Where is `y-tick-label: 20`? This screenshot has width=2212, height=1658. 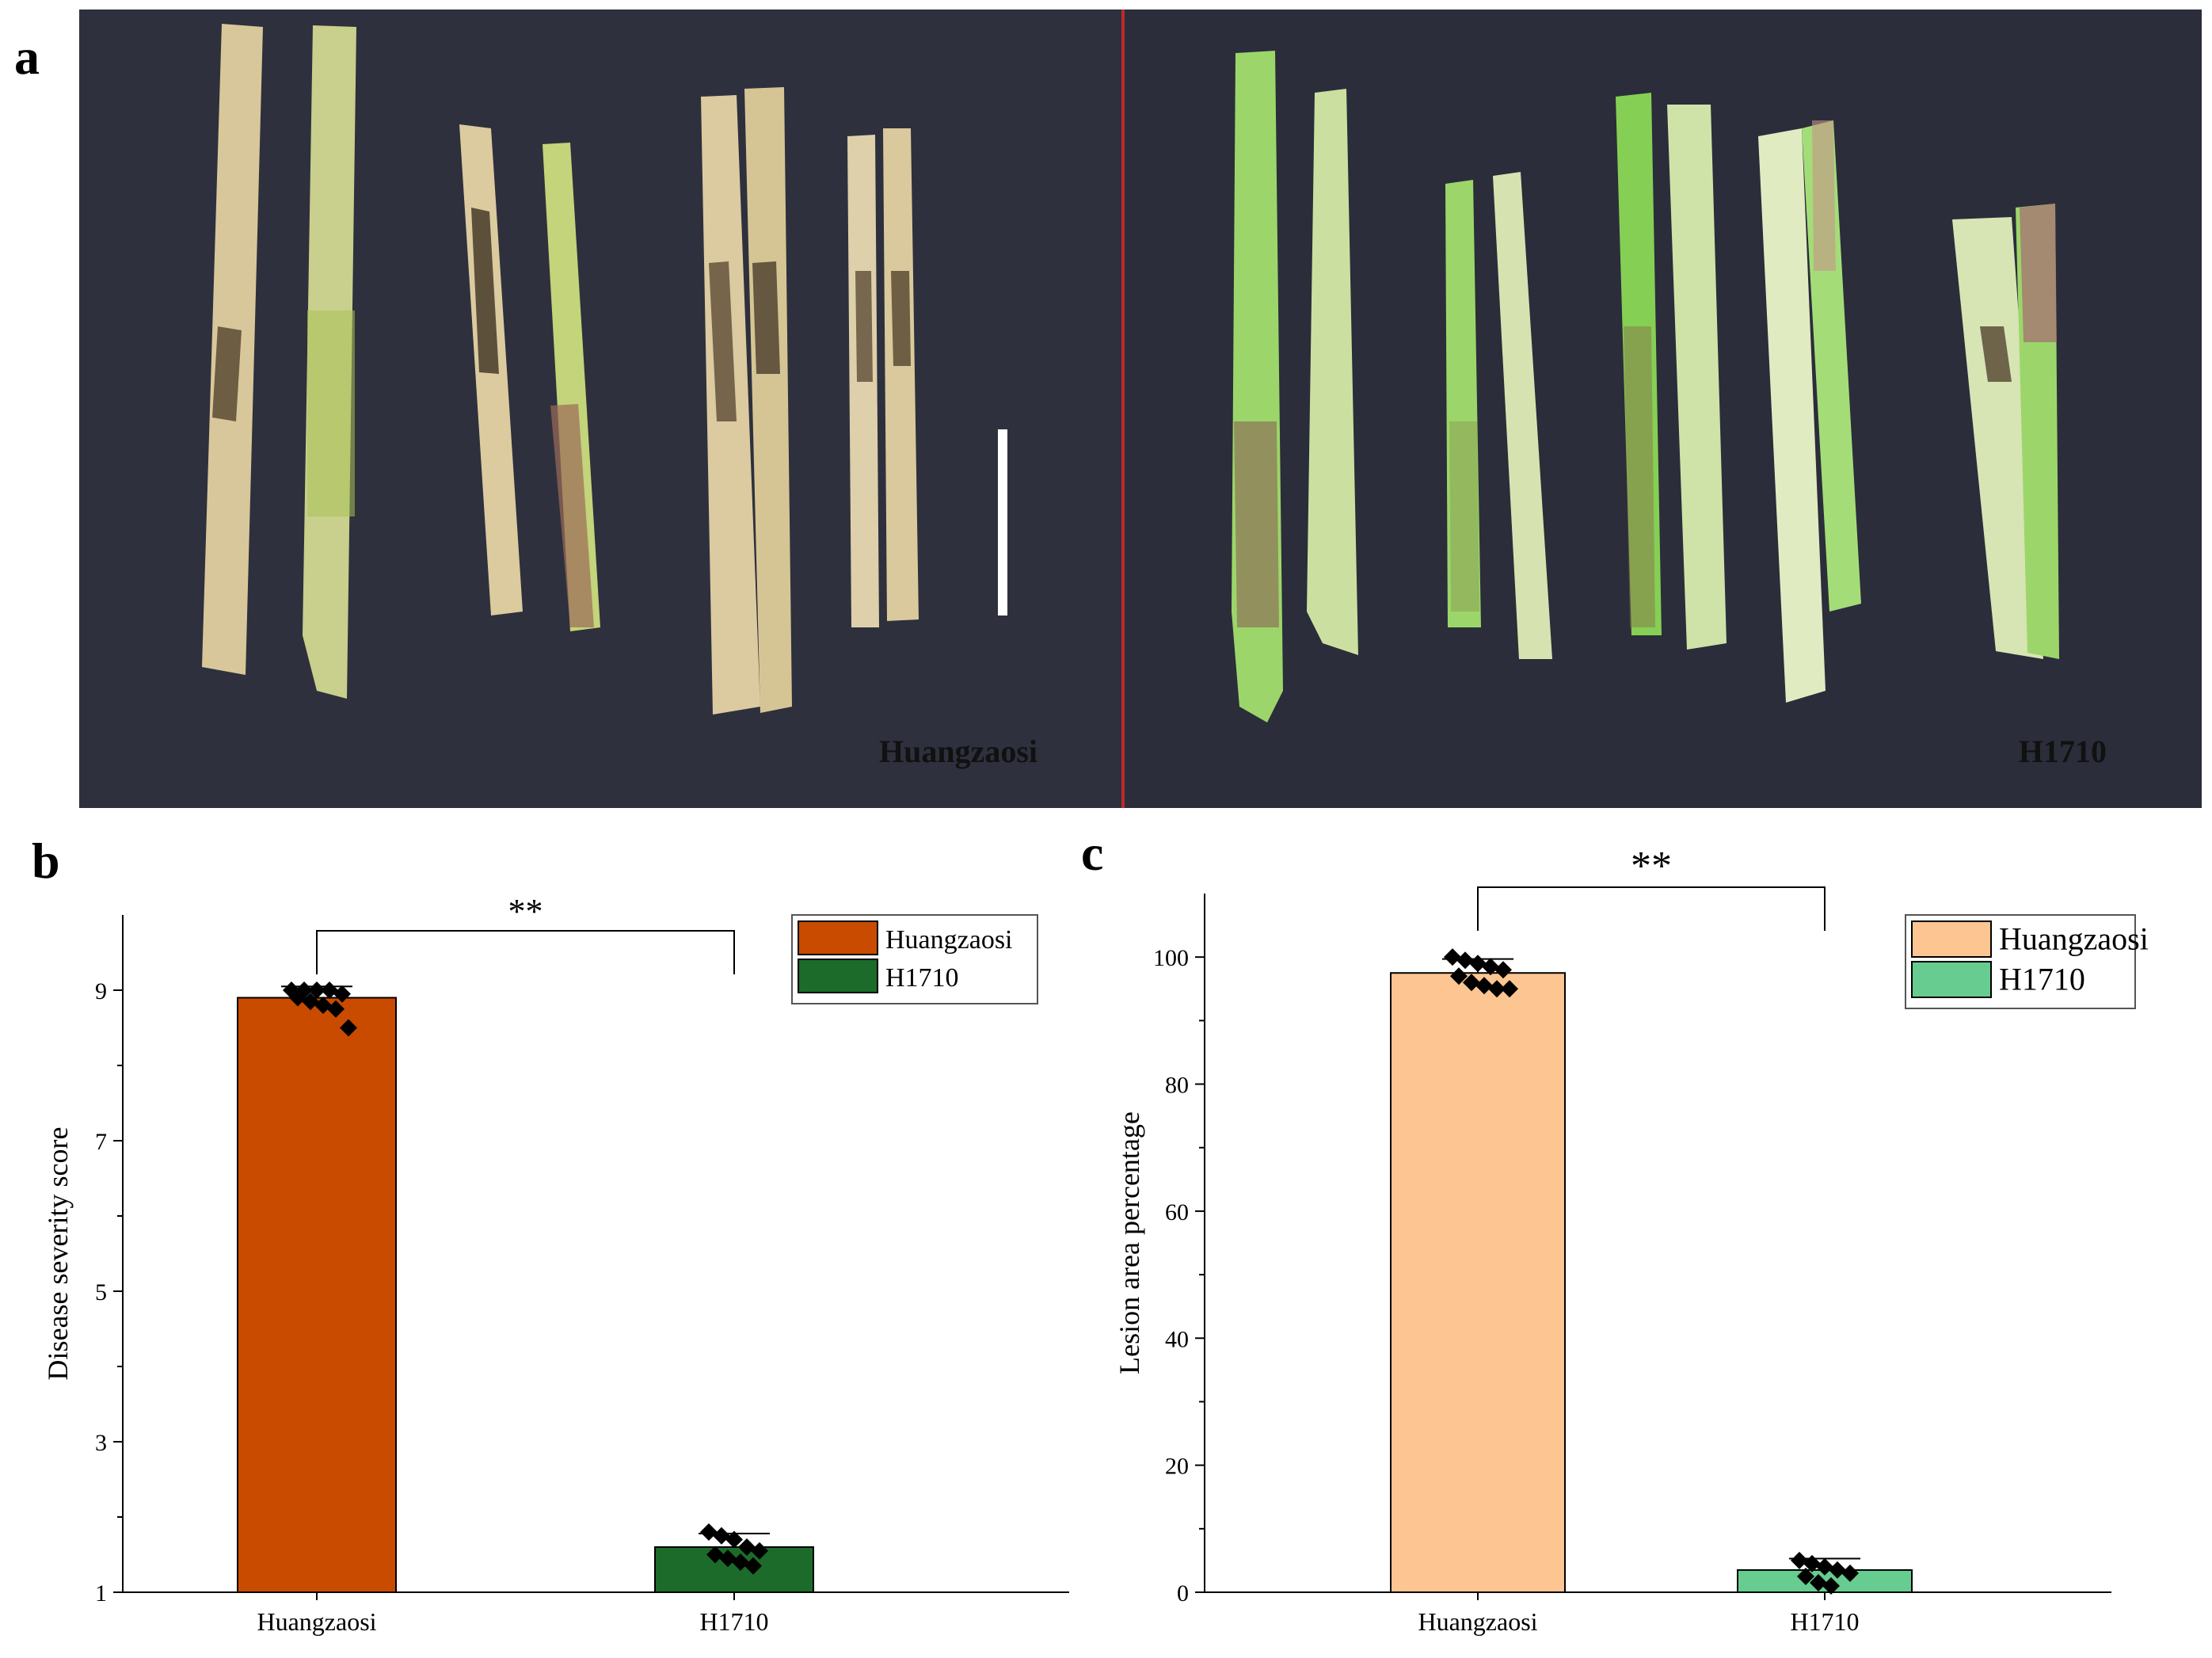 y-tick-label: 20 is located at coordinates (1177, 1467).